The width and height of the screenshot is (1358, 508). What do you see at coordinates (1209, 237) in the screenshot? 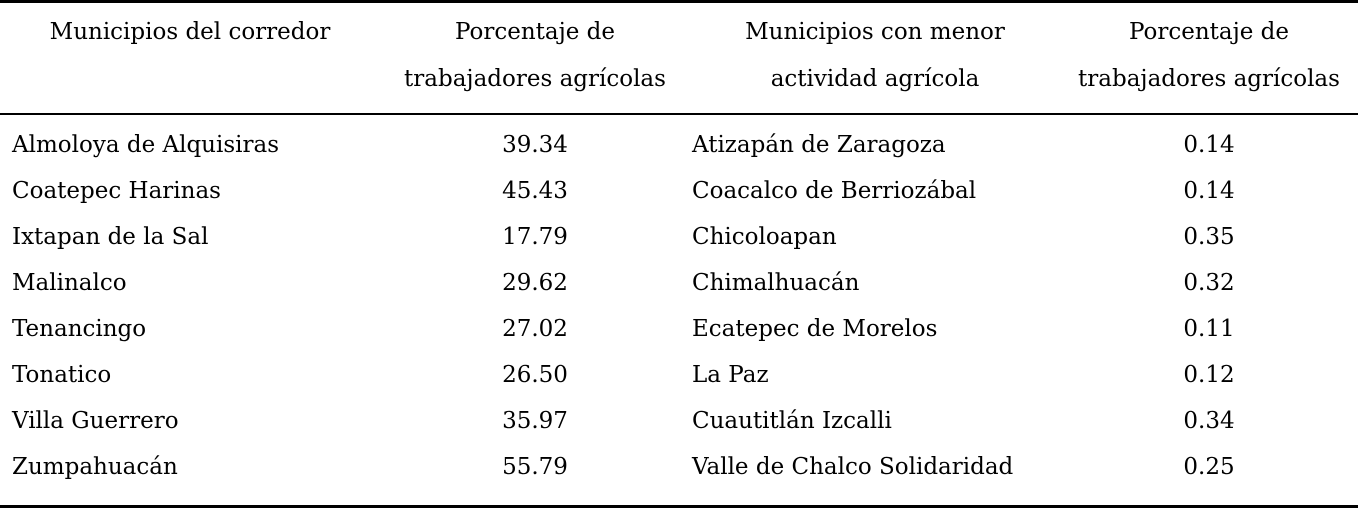
I see `cell-lowest-pct: 0.35` at bounding box center [1209, 237].